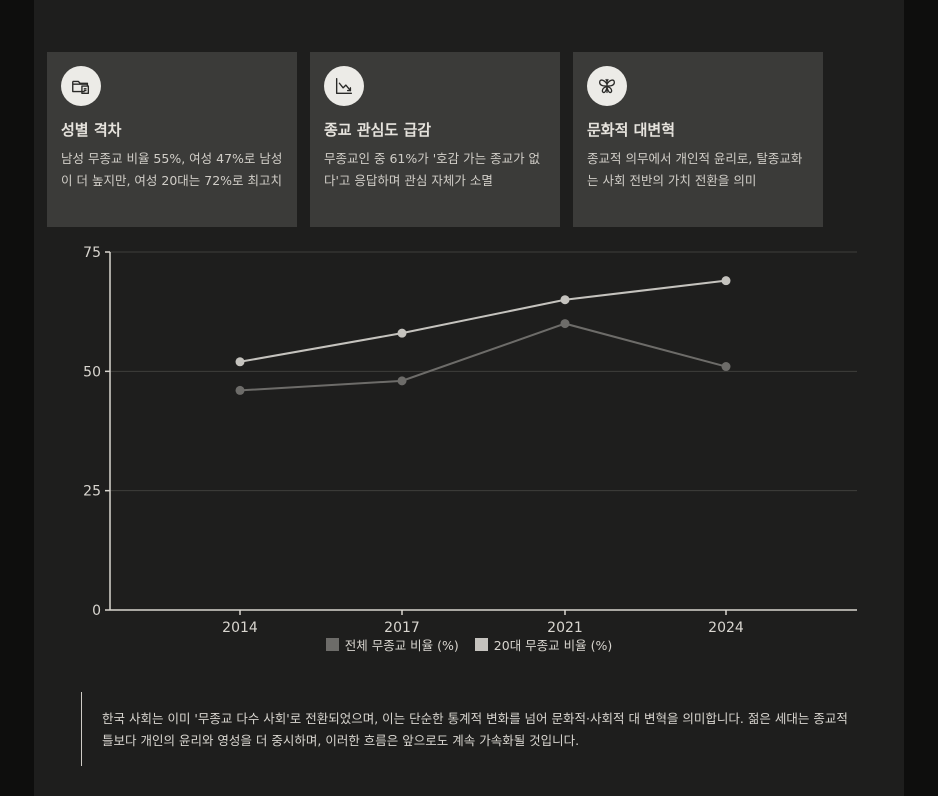 The width and height of the screenshot is (938, 796). I want to click on x-tick-label: 2021, so click(565, 628).